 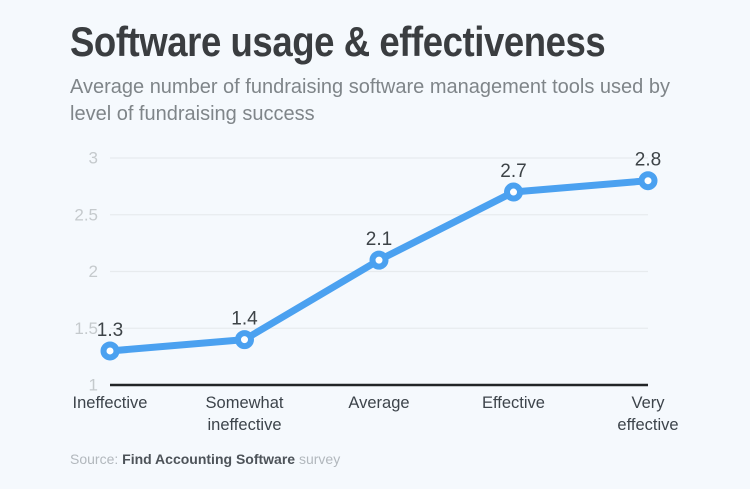 I want to click on data-point-label: 2.7, so click(x=513, y=171).